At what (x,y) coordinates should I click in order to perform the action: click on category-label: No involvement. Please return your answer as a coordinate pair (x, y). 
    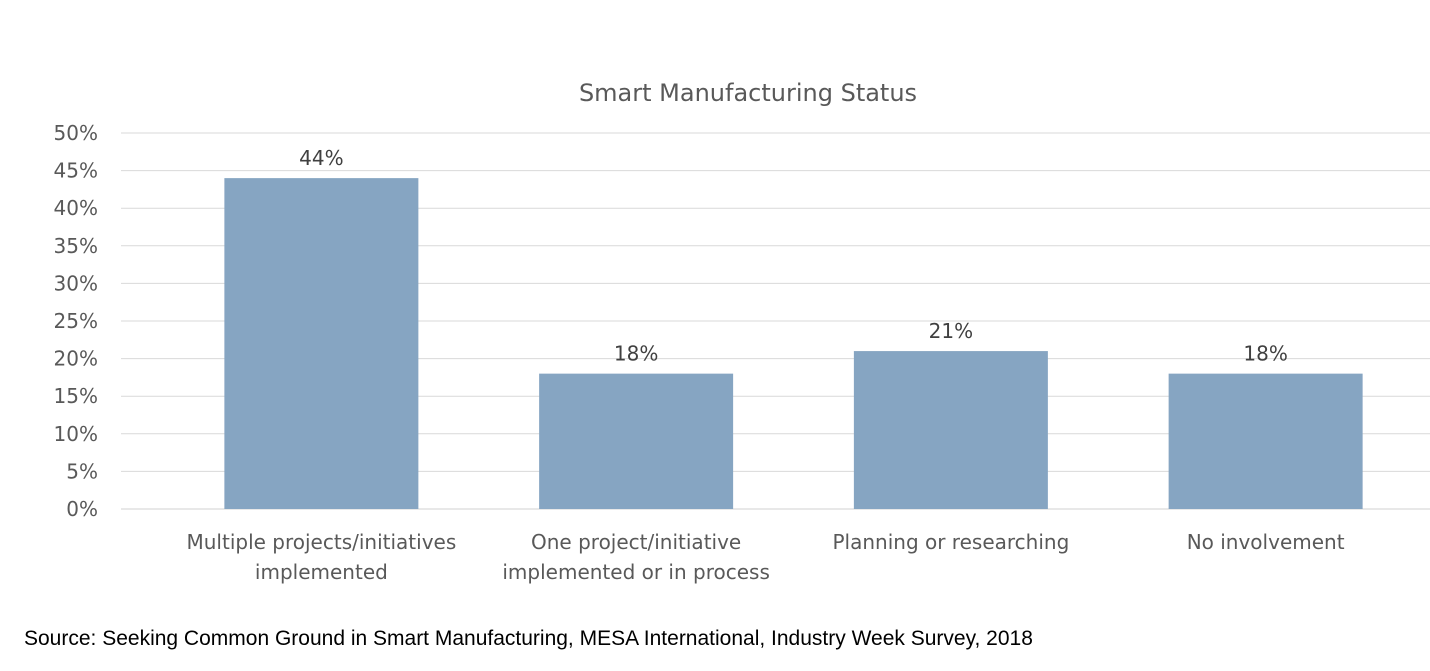
    Looking at the image, I should click on (1266, 542).